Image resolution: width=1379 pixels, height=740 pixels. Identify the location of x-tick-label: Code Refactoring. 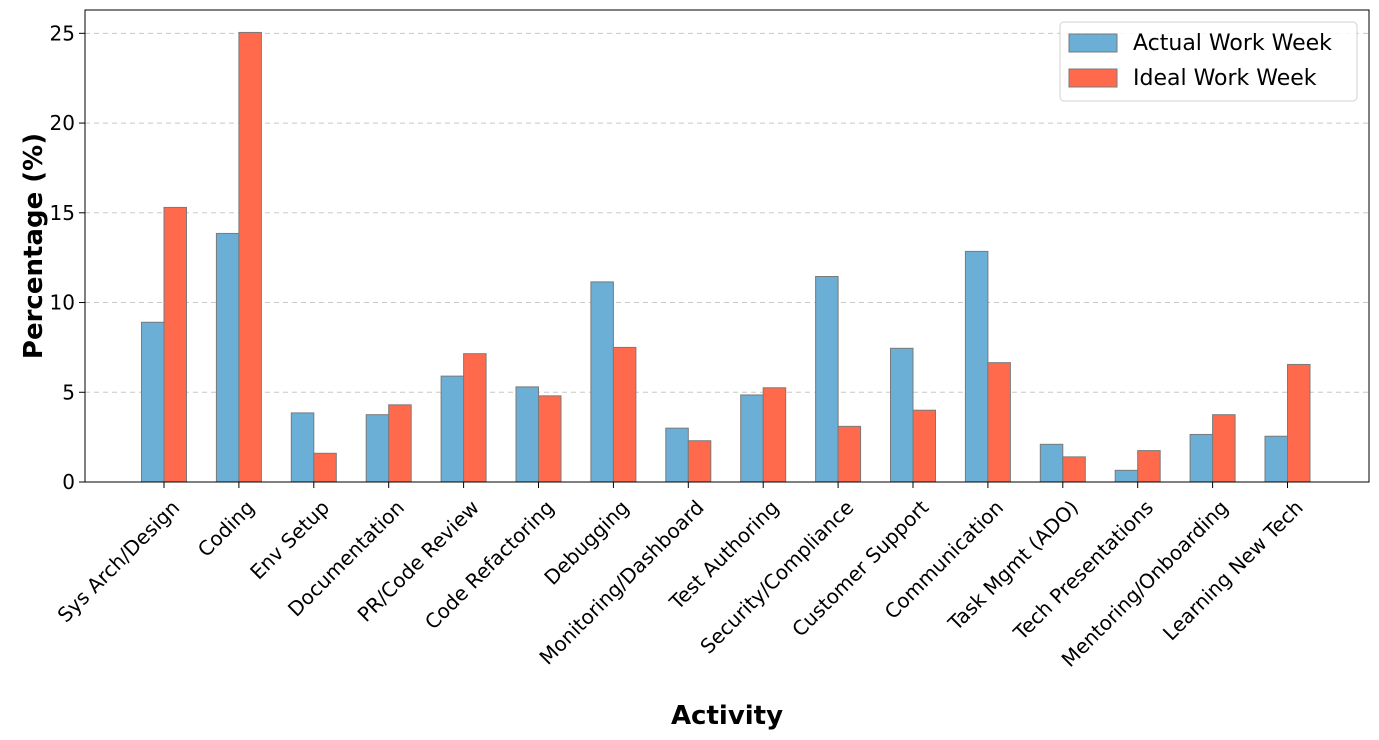
(489, 564).